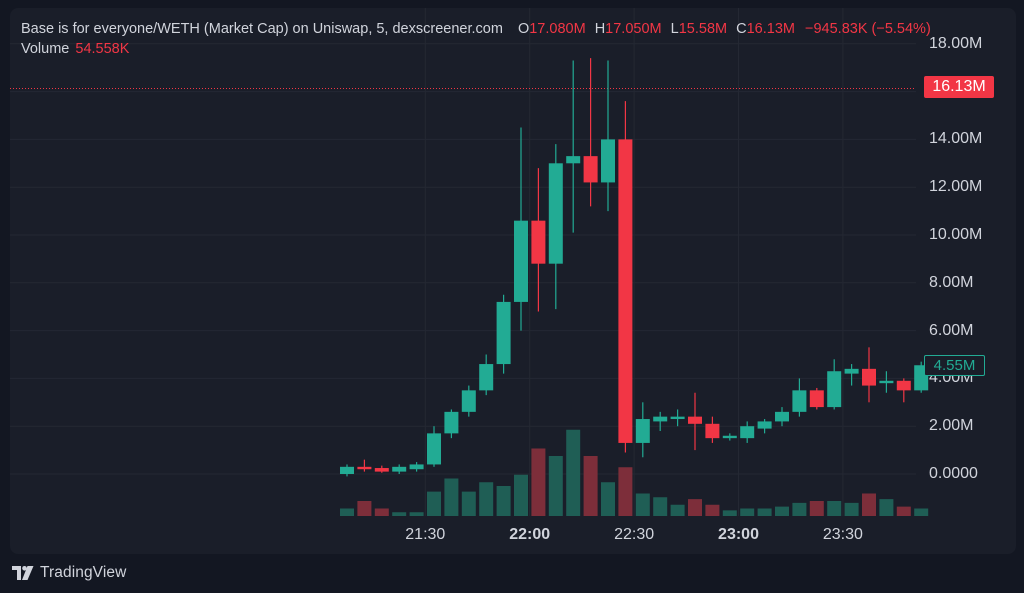 The width and height of the screenshot is (1024, 593). What do you see at coordinates (633, 29) in the screenshot?
I see `high-value: 17.050M` at bounding box center [633, 29].